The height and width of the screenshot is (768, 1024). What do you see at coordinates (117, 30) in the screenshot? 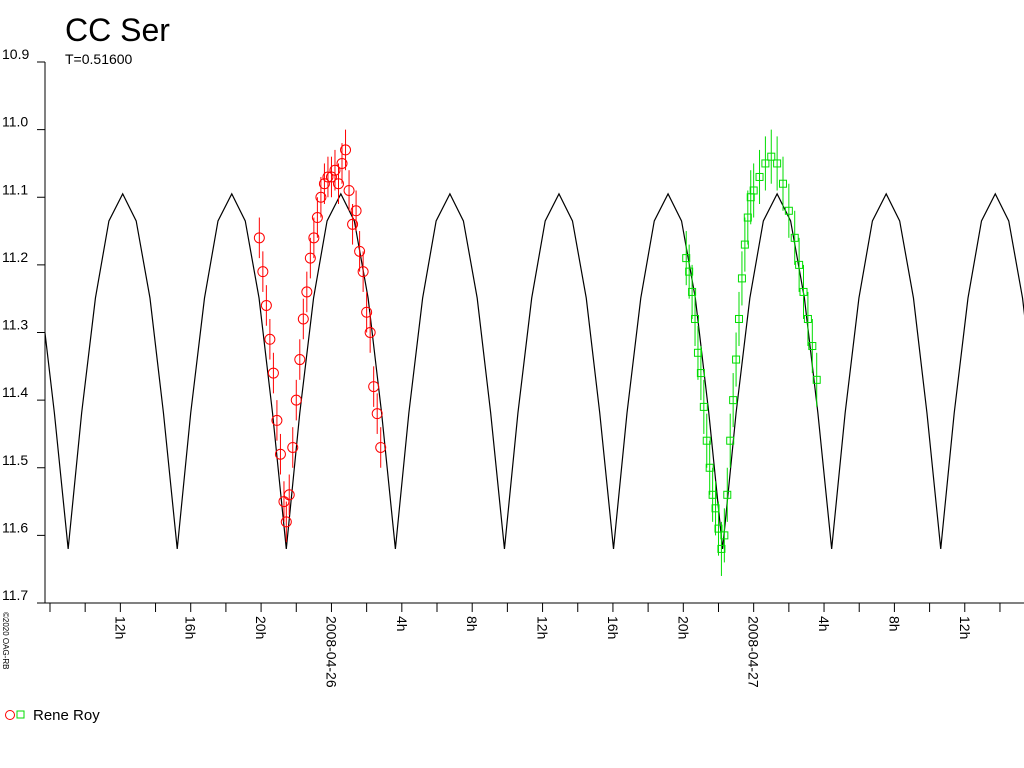
I see `chart-title: CC Ser` at bounding box center [117, 30].